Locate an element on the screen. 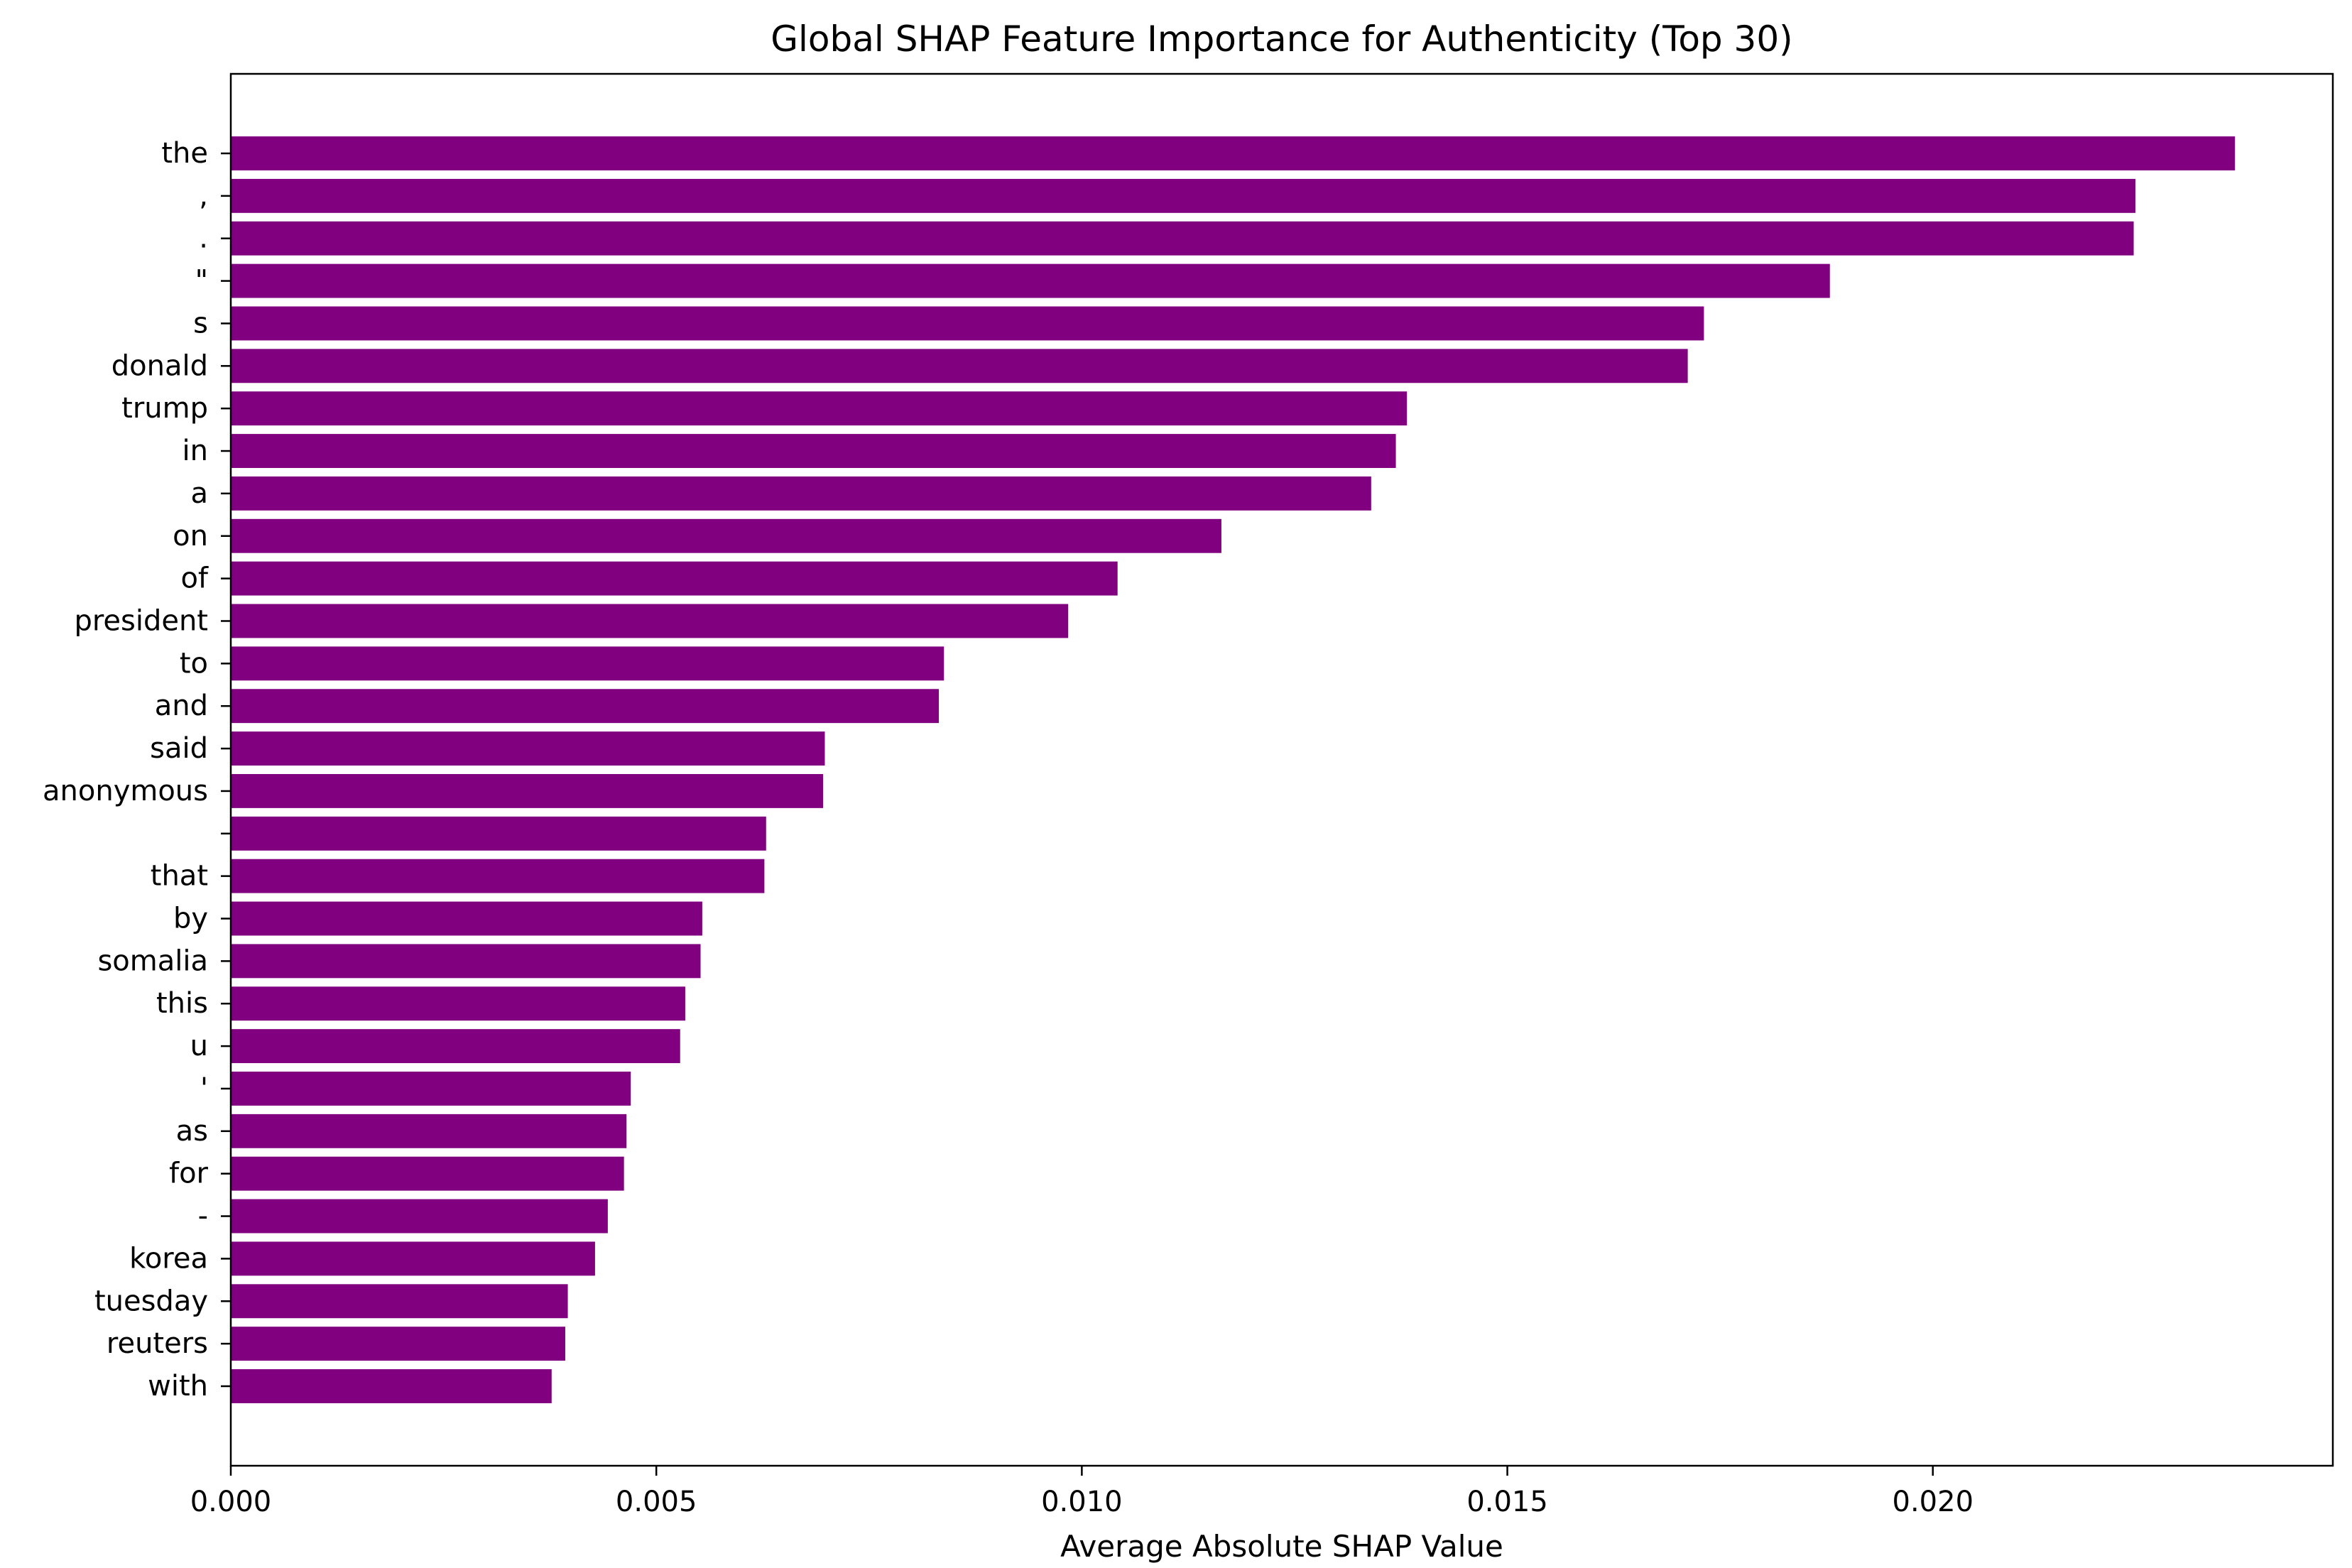 The image size is (2352, 1568). y-tick-label-15: anonymous is located at coordinates (126, 791).